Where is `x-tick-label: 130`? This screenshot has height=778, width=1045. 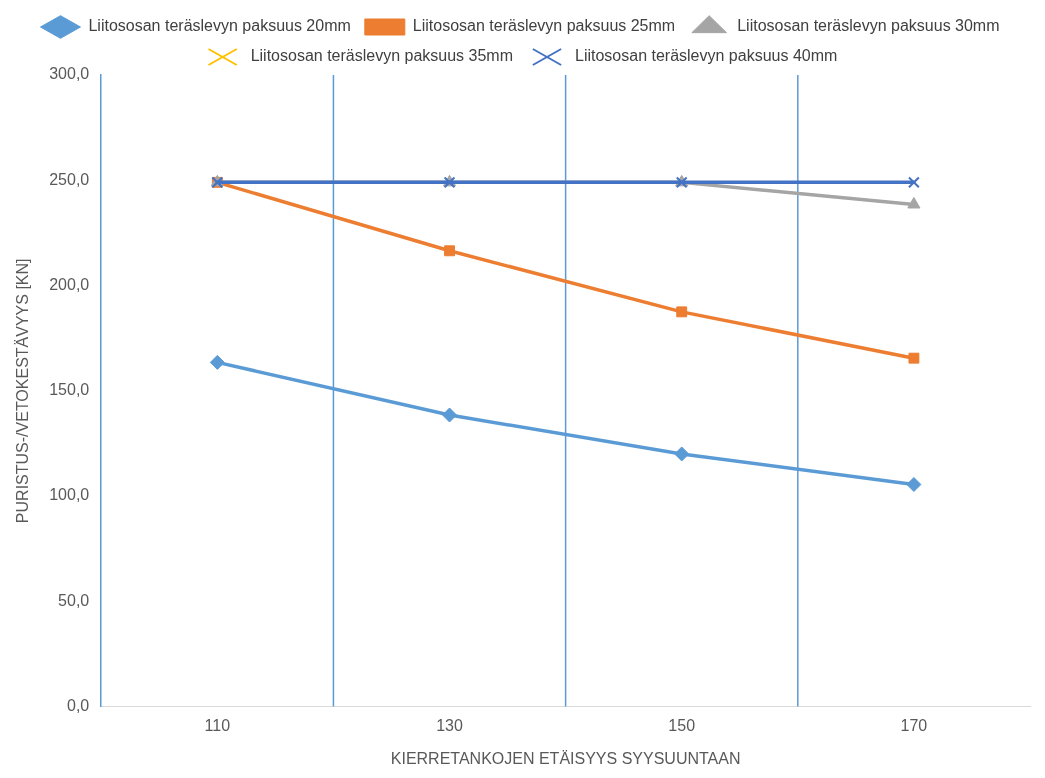
x-tick-label: 130 is located at coordinates (449, 725).